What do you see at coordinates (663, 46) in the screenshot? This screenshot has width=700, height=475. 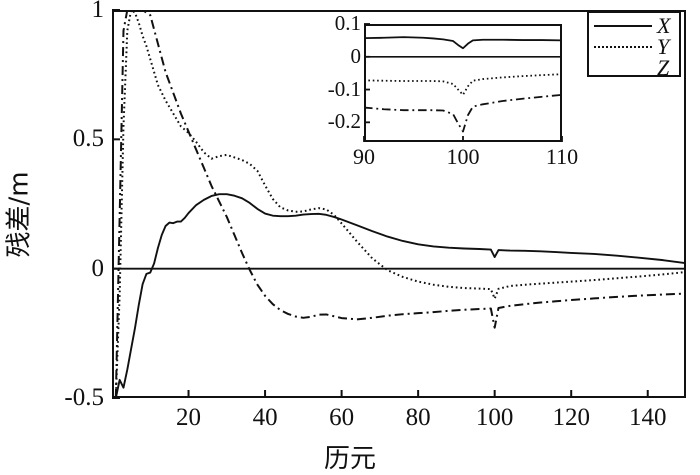 I see `legend-label: Y` at bounding box center [663, 46].